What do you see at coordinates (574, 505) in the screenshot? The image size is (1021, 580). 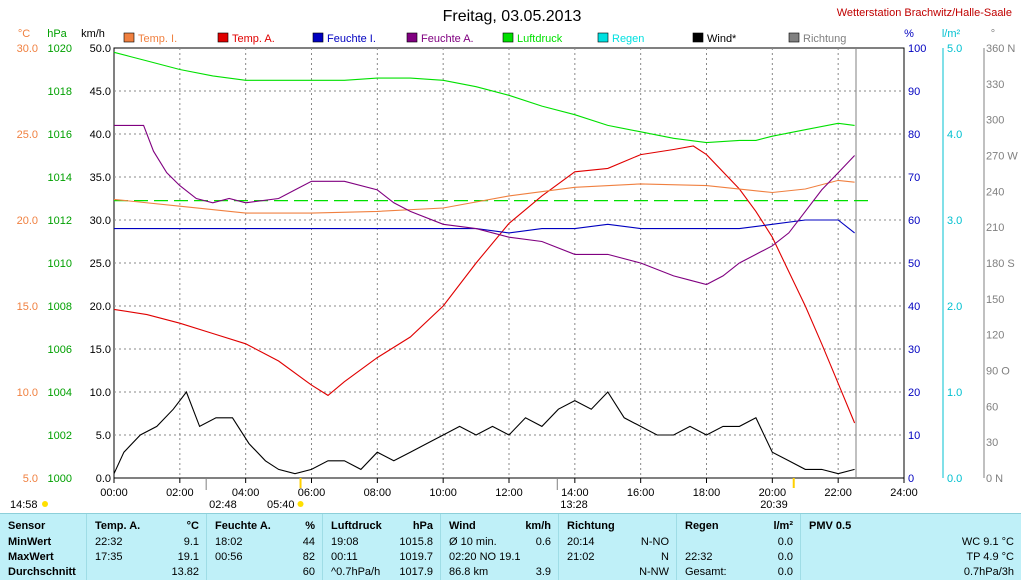 I see `moon-time-label: 13:28` at bounding box center [574, 505].